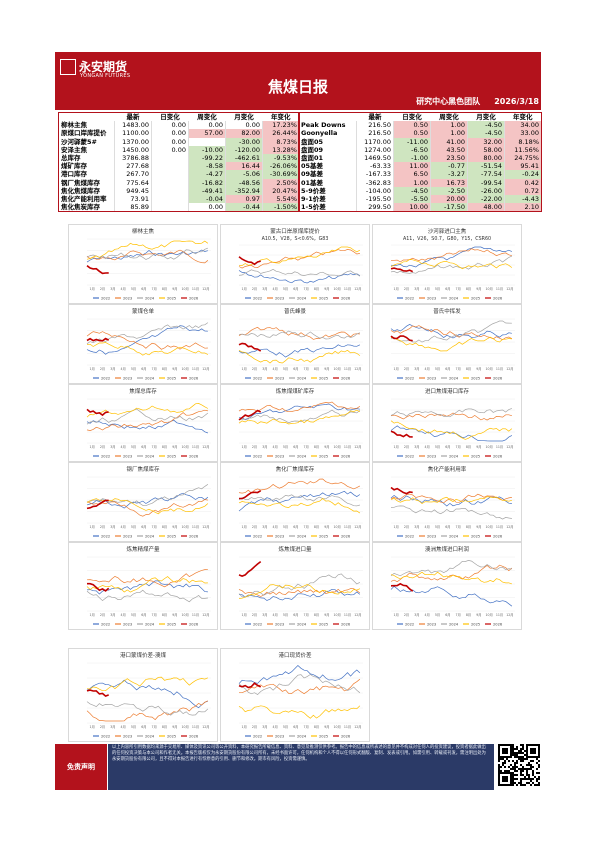 The image size is (595, 842). What do you see at coordinates (207, 182) in the screenshot?
I see `table-cell: -16.82` at bounding box center [207, 182].